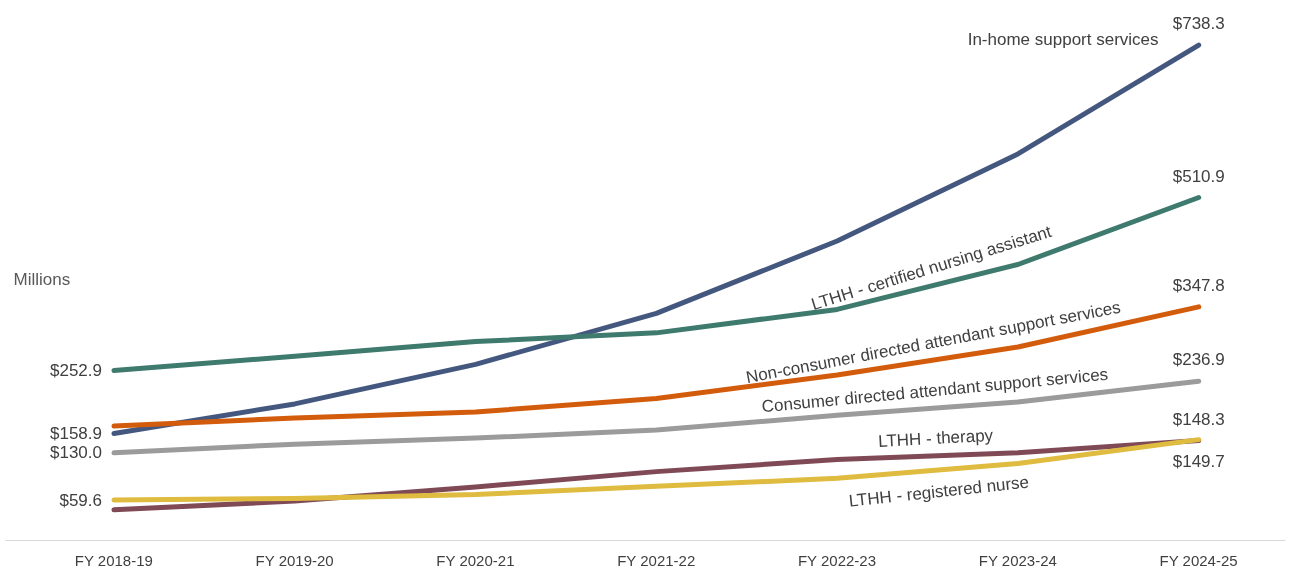  What do you see at coordinates (80, 500) in the screenshot?
I see `data-label: $59.6` at bounding box center [80, 500].